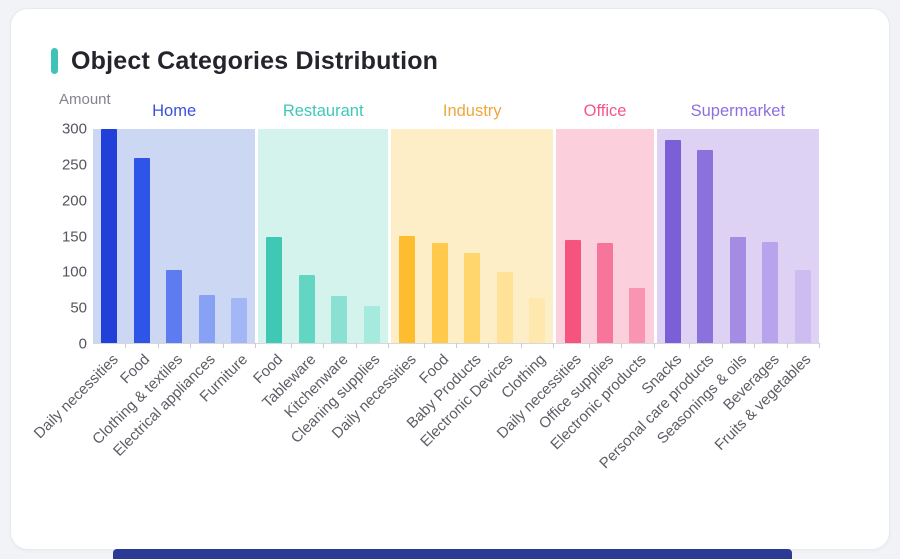  I want to click on group-label: Industry, so click(472, 111).